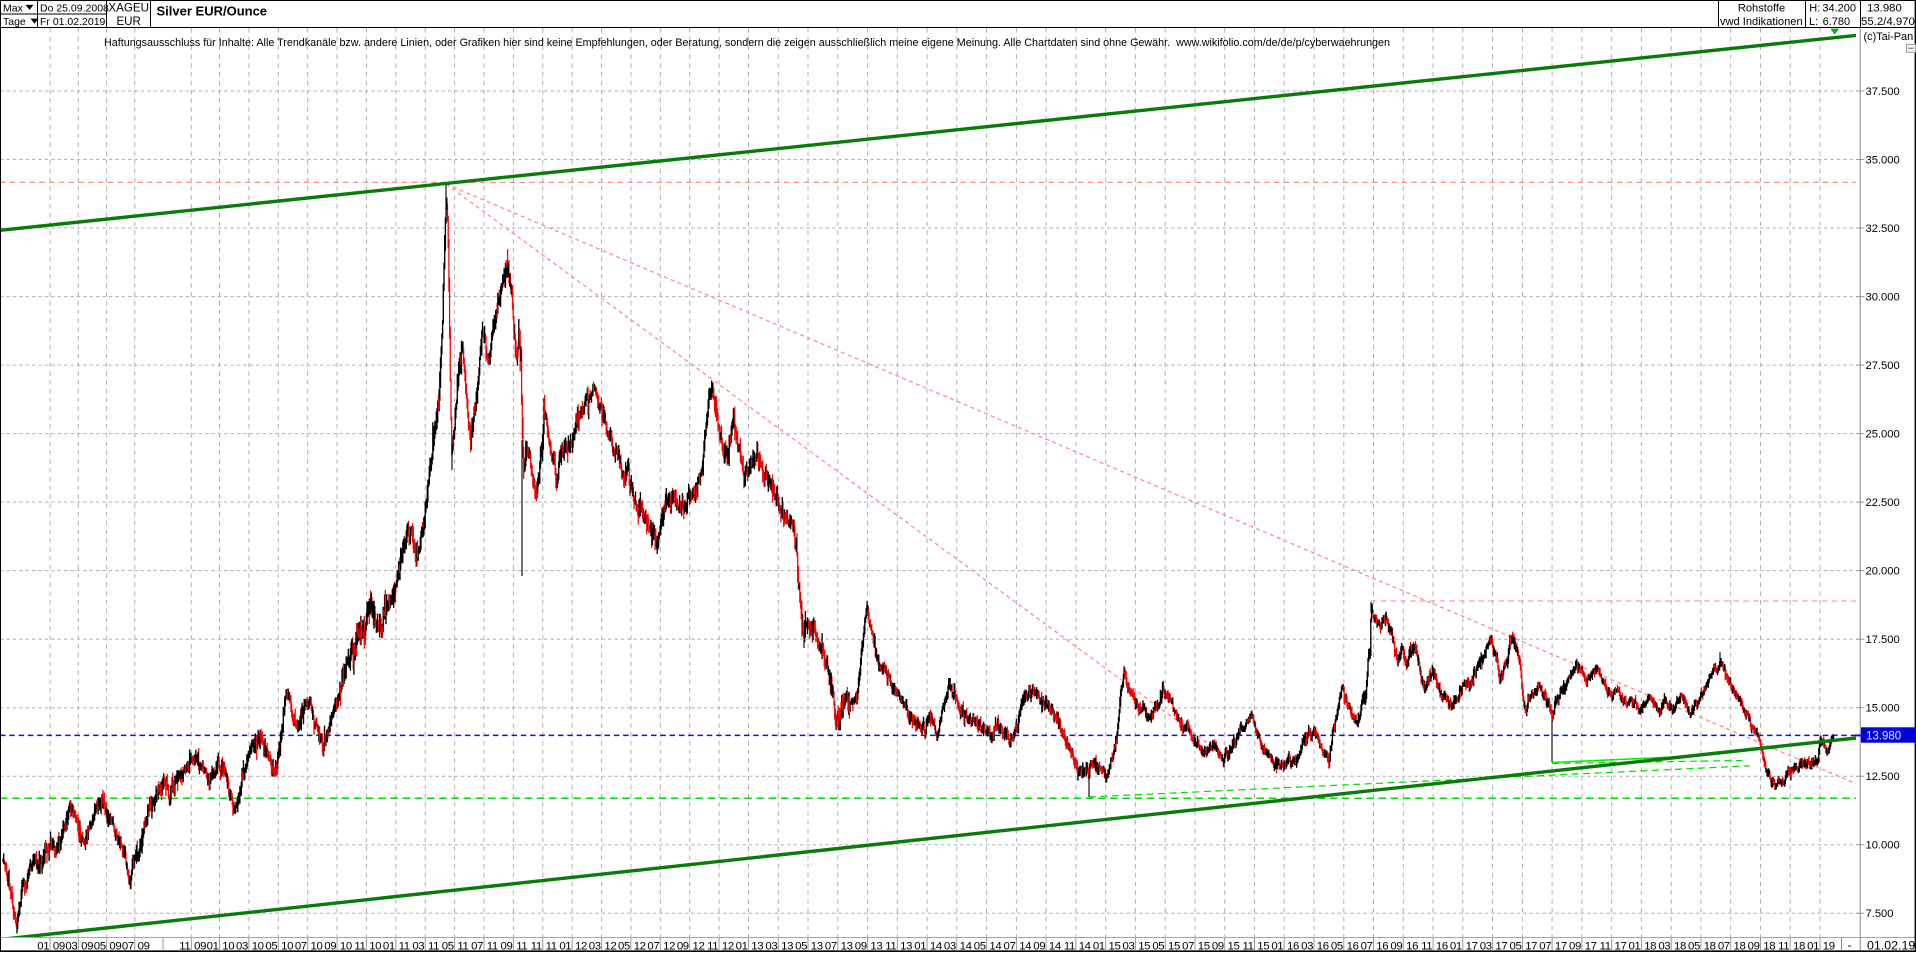  What do you see at coordinates (1883, 435) in the screenshot?
I see `svg-text: 25.000` at bounding box center [1883, 435].